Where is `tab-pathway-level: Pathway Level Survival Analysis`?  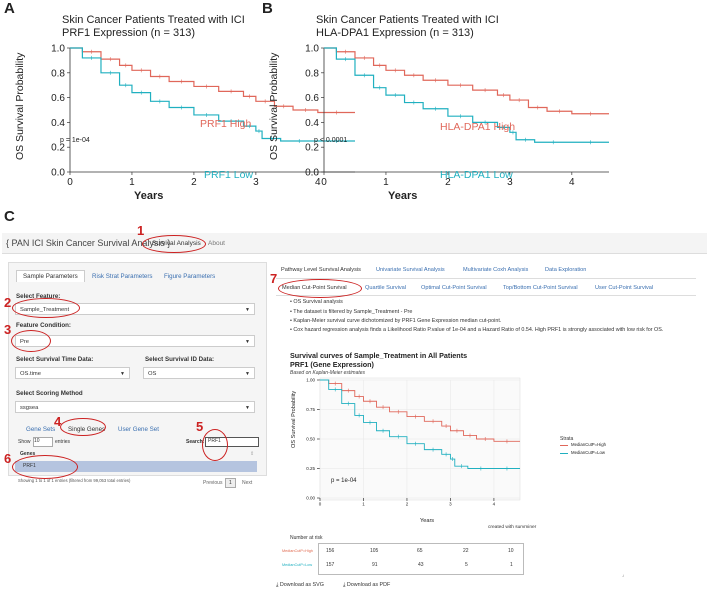 tab-pathway-level: Pathway Level Survival Analysis is located at coordinates (321, 270).